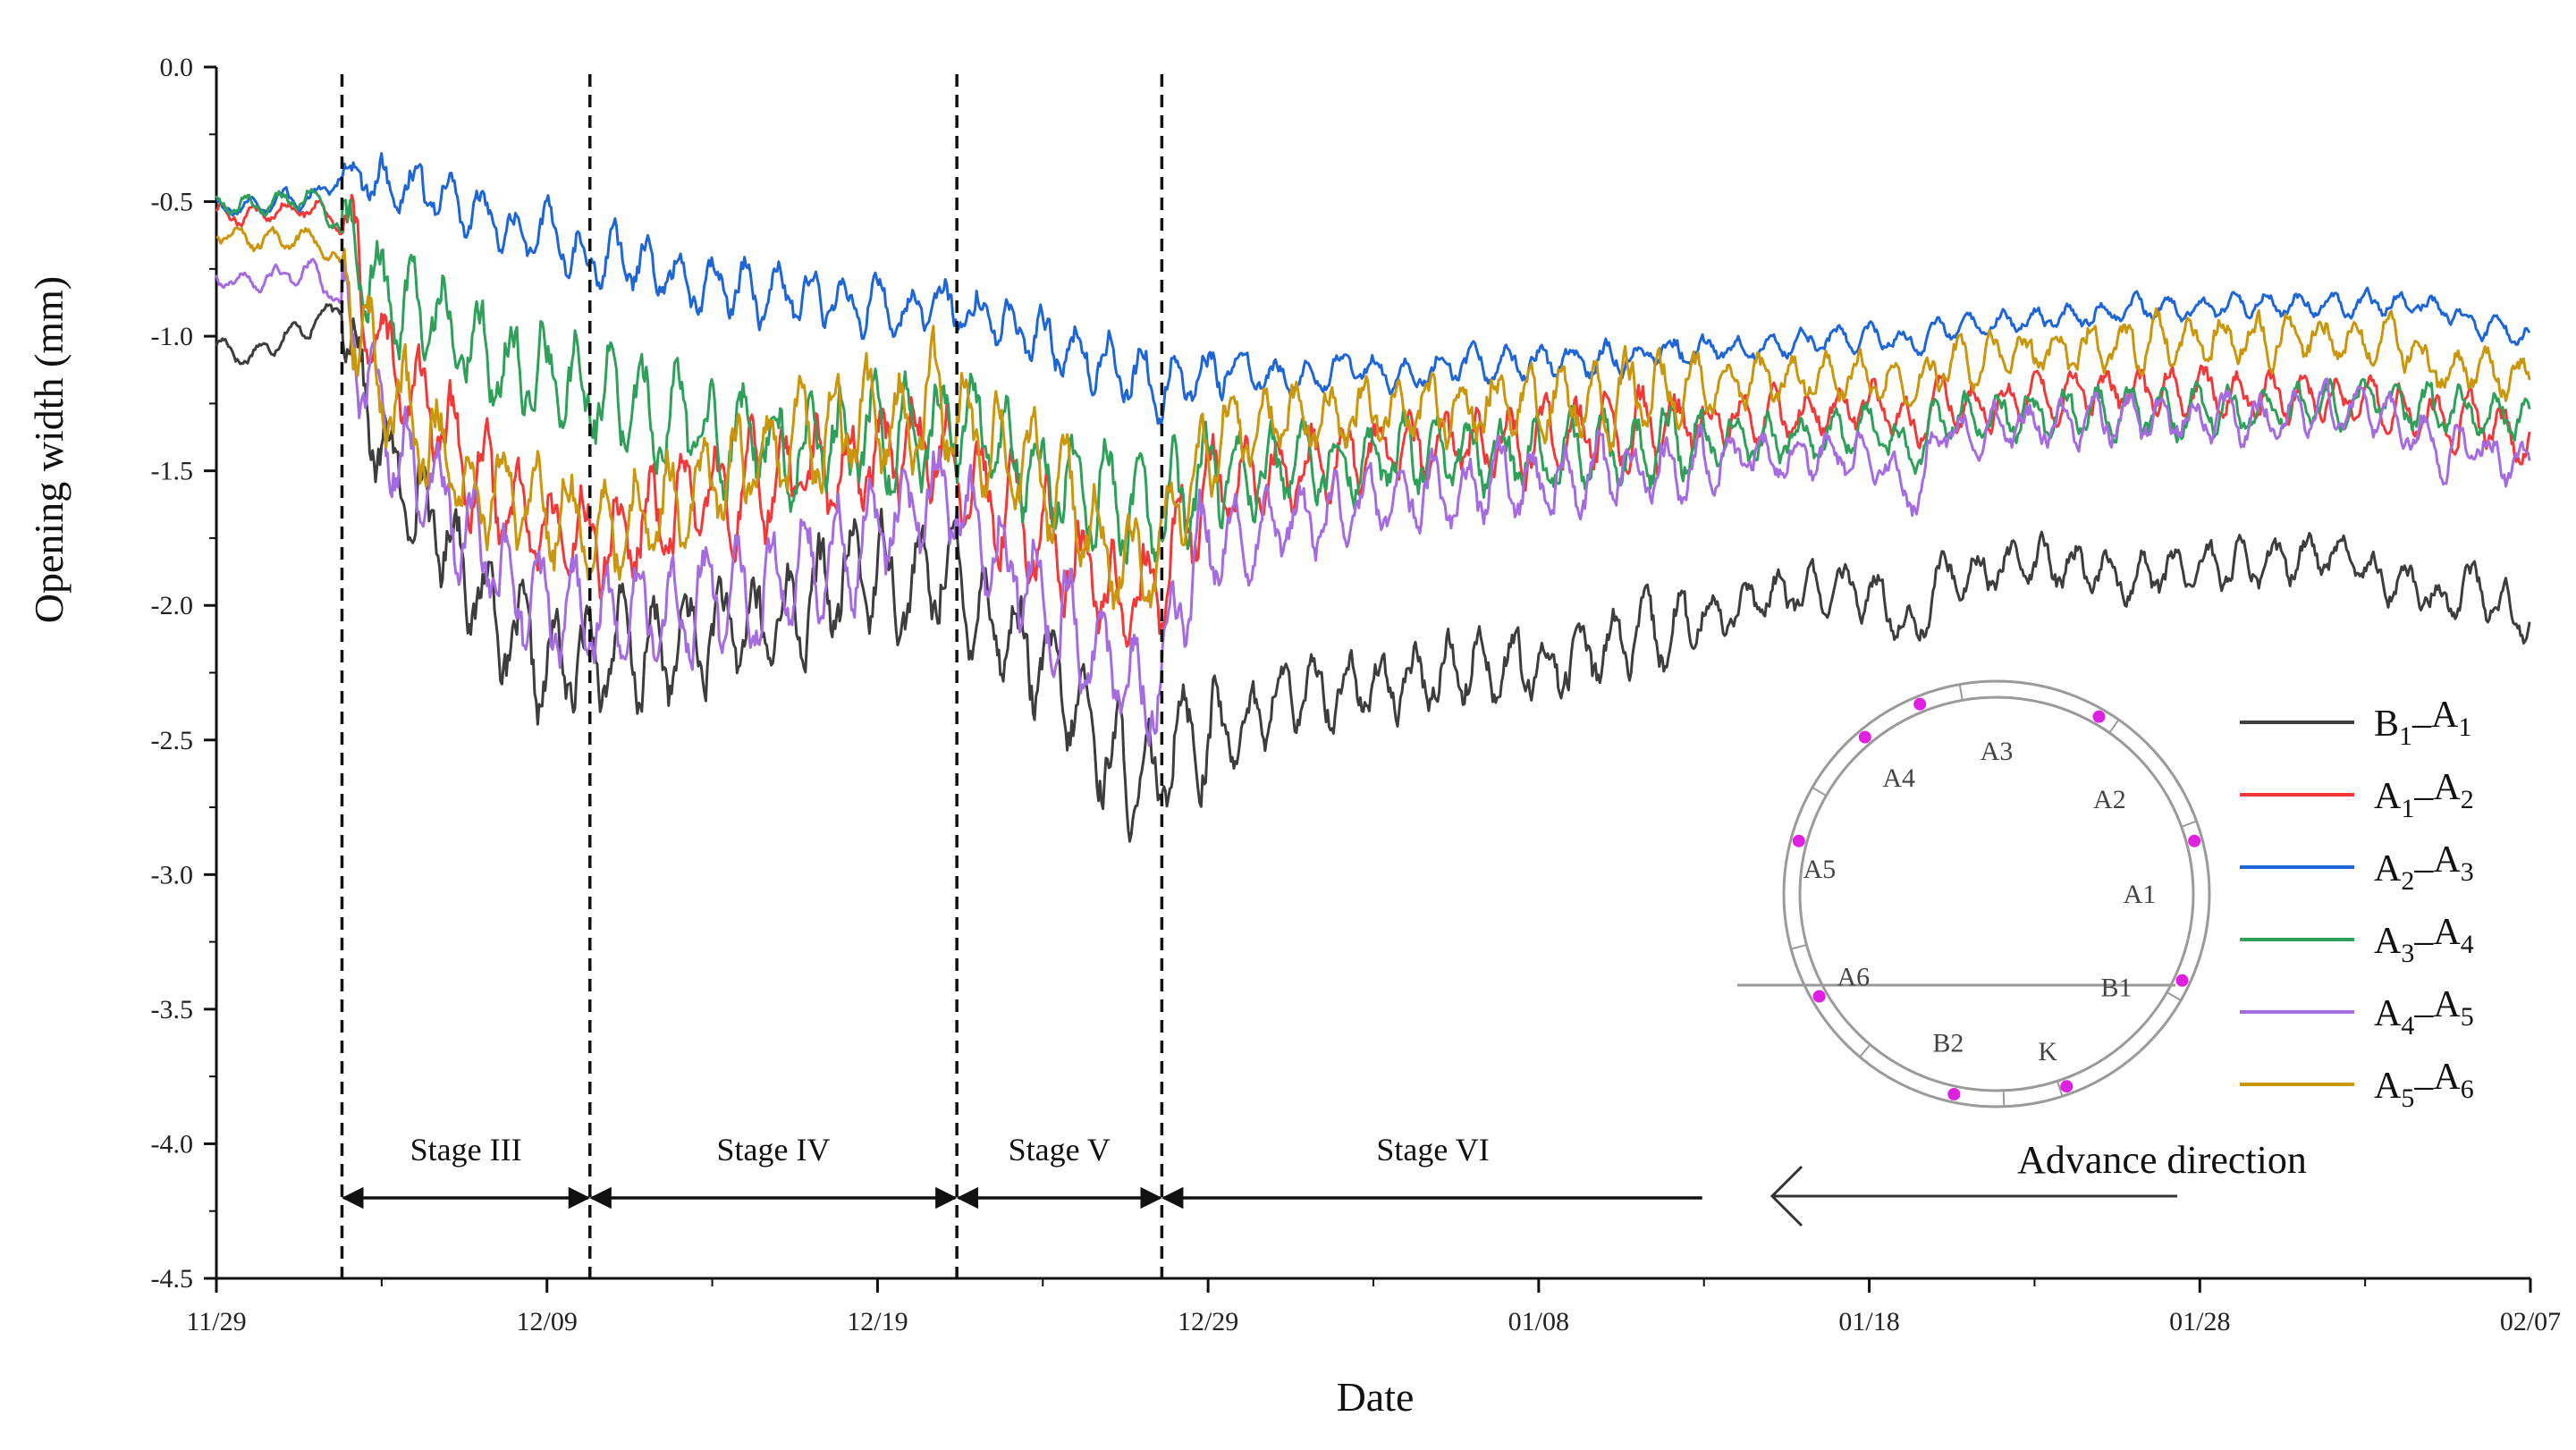 The image size is (2576, 1450). I want to click on ring-segment-label: K, so click(2047, 1052).